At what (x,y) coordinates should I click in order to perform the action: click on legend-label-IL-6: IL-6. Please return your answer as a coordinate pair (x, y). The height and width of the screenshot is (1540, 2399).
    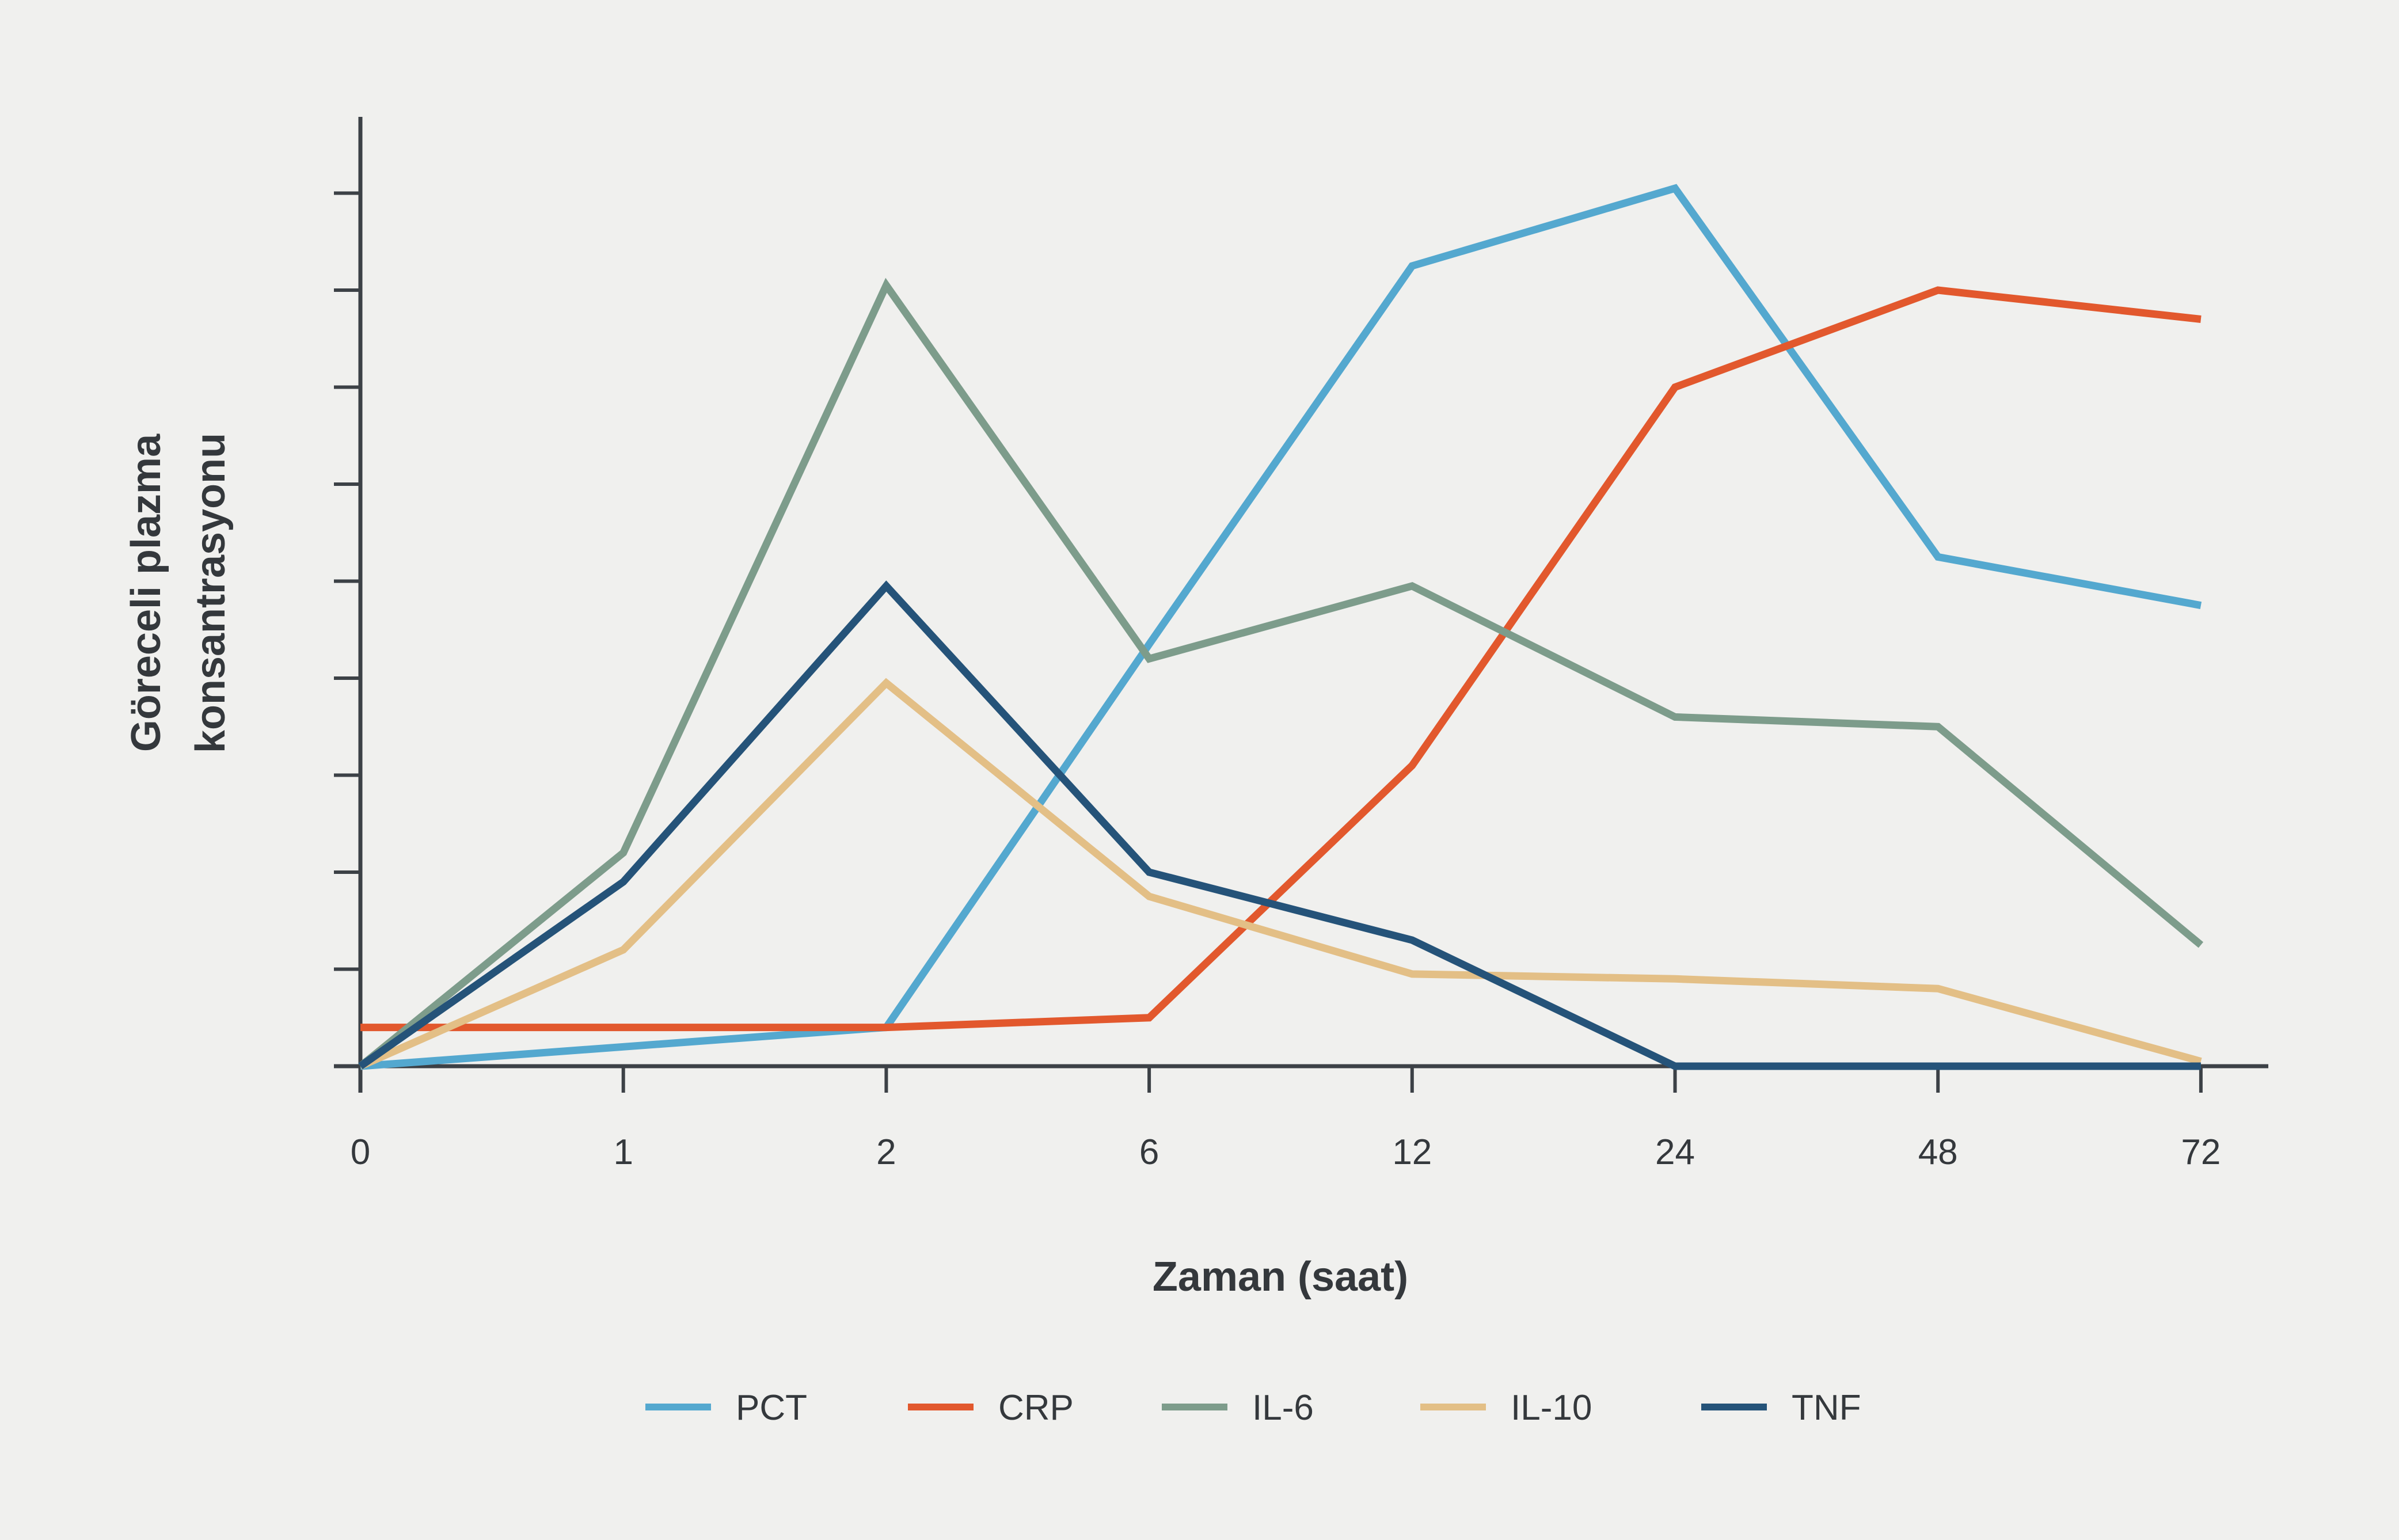
    Looking at the image, I should click on (1283, 1408).